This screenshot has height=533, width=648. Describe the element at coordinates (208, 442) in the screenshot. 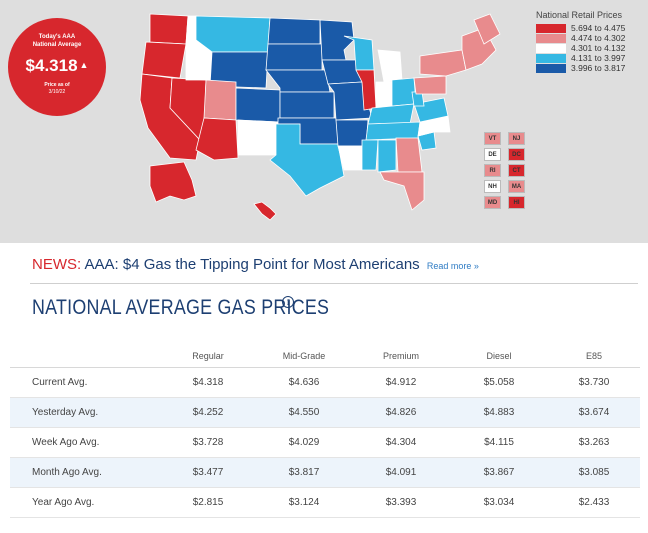

I see `table-cell: $3.728` at that location.